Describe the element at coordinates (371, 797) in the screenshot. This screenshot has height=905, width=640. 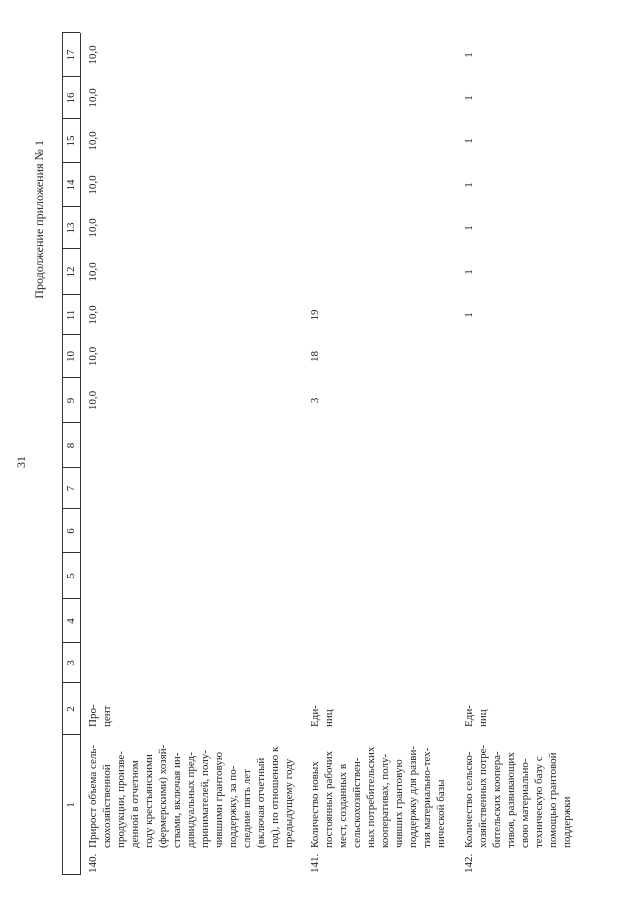
I see `indicator-text: ных потребительских` at that location.